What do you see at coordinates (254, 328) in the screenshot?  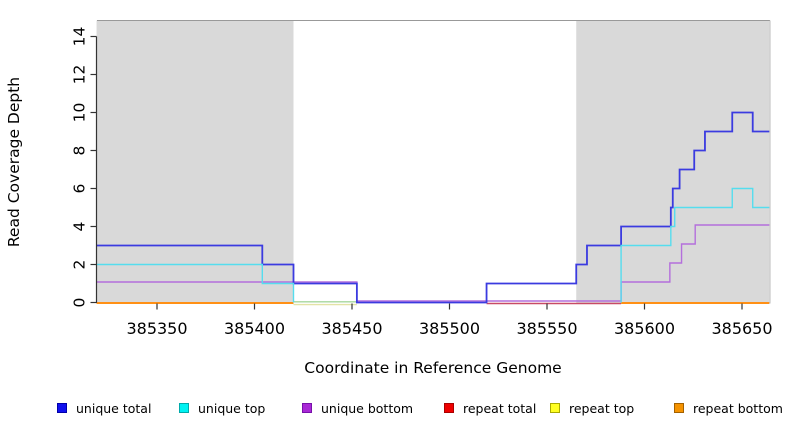 I see `x-tick-label: 385400` at bounding box center [254, 328].